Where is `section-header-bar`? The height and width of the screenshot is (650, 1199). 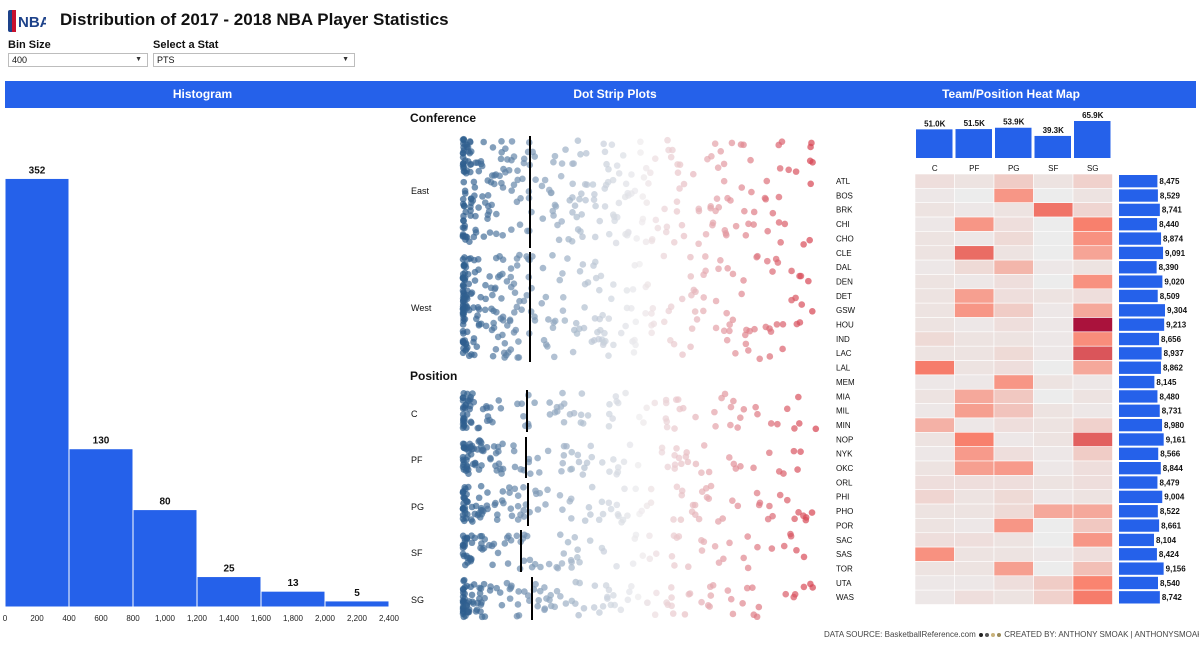 section-header-bar is located at coordinates (600, 94).